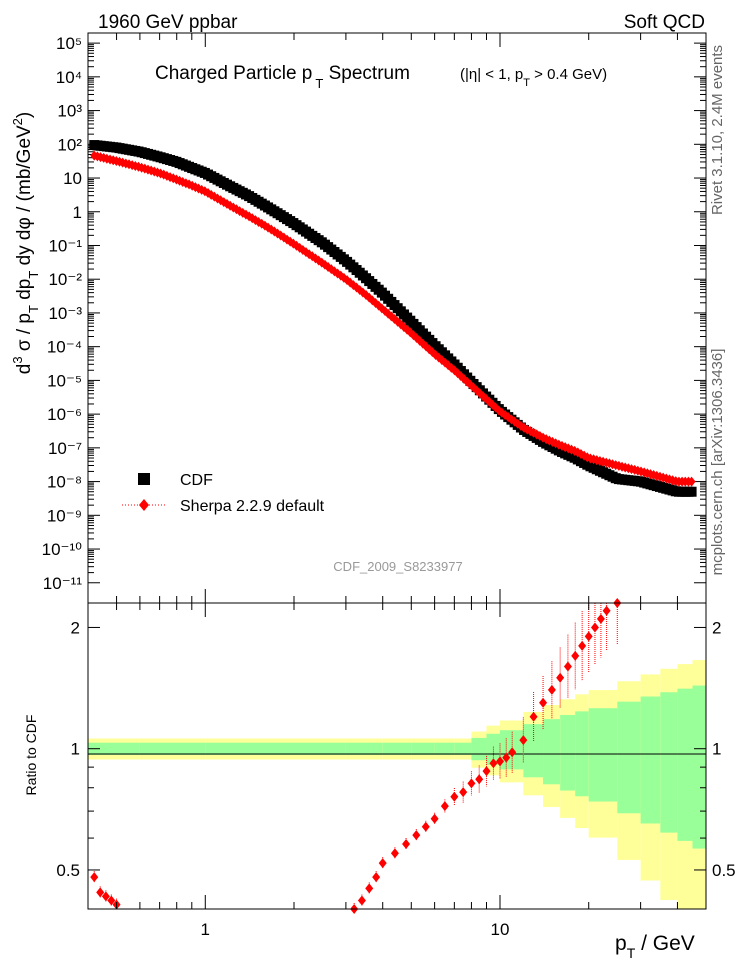  Describe the element at coordinates (64, 414) in the screenshot. I see `y-tick-label: 10⁻⁶` at that location.